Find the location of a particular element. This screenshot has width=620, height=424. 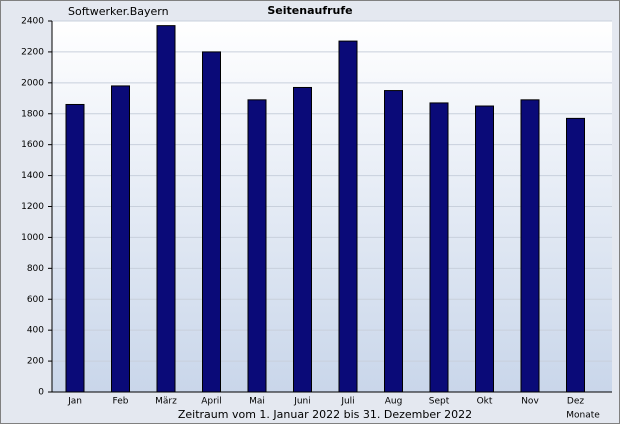

y-tick-label: 800 is located at coordinates (35, 269).